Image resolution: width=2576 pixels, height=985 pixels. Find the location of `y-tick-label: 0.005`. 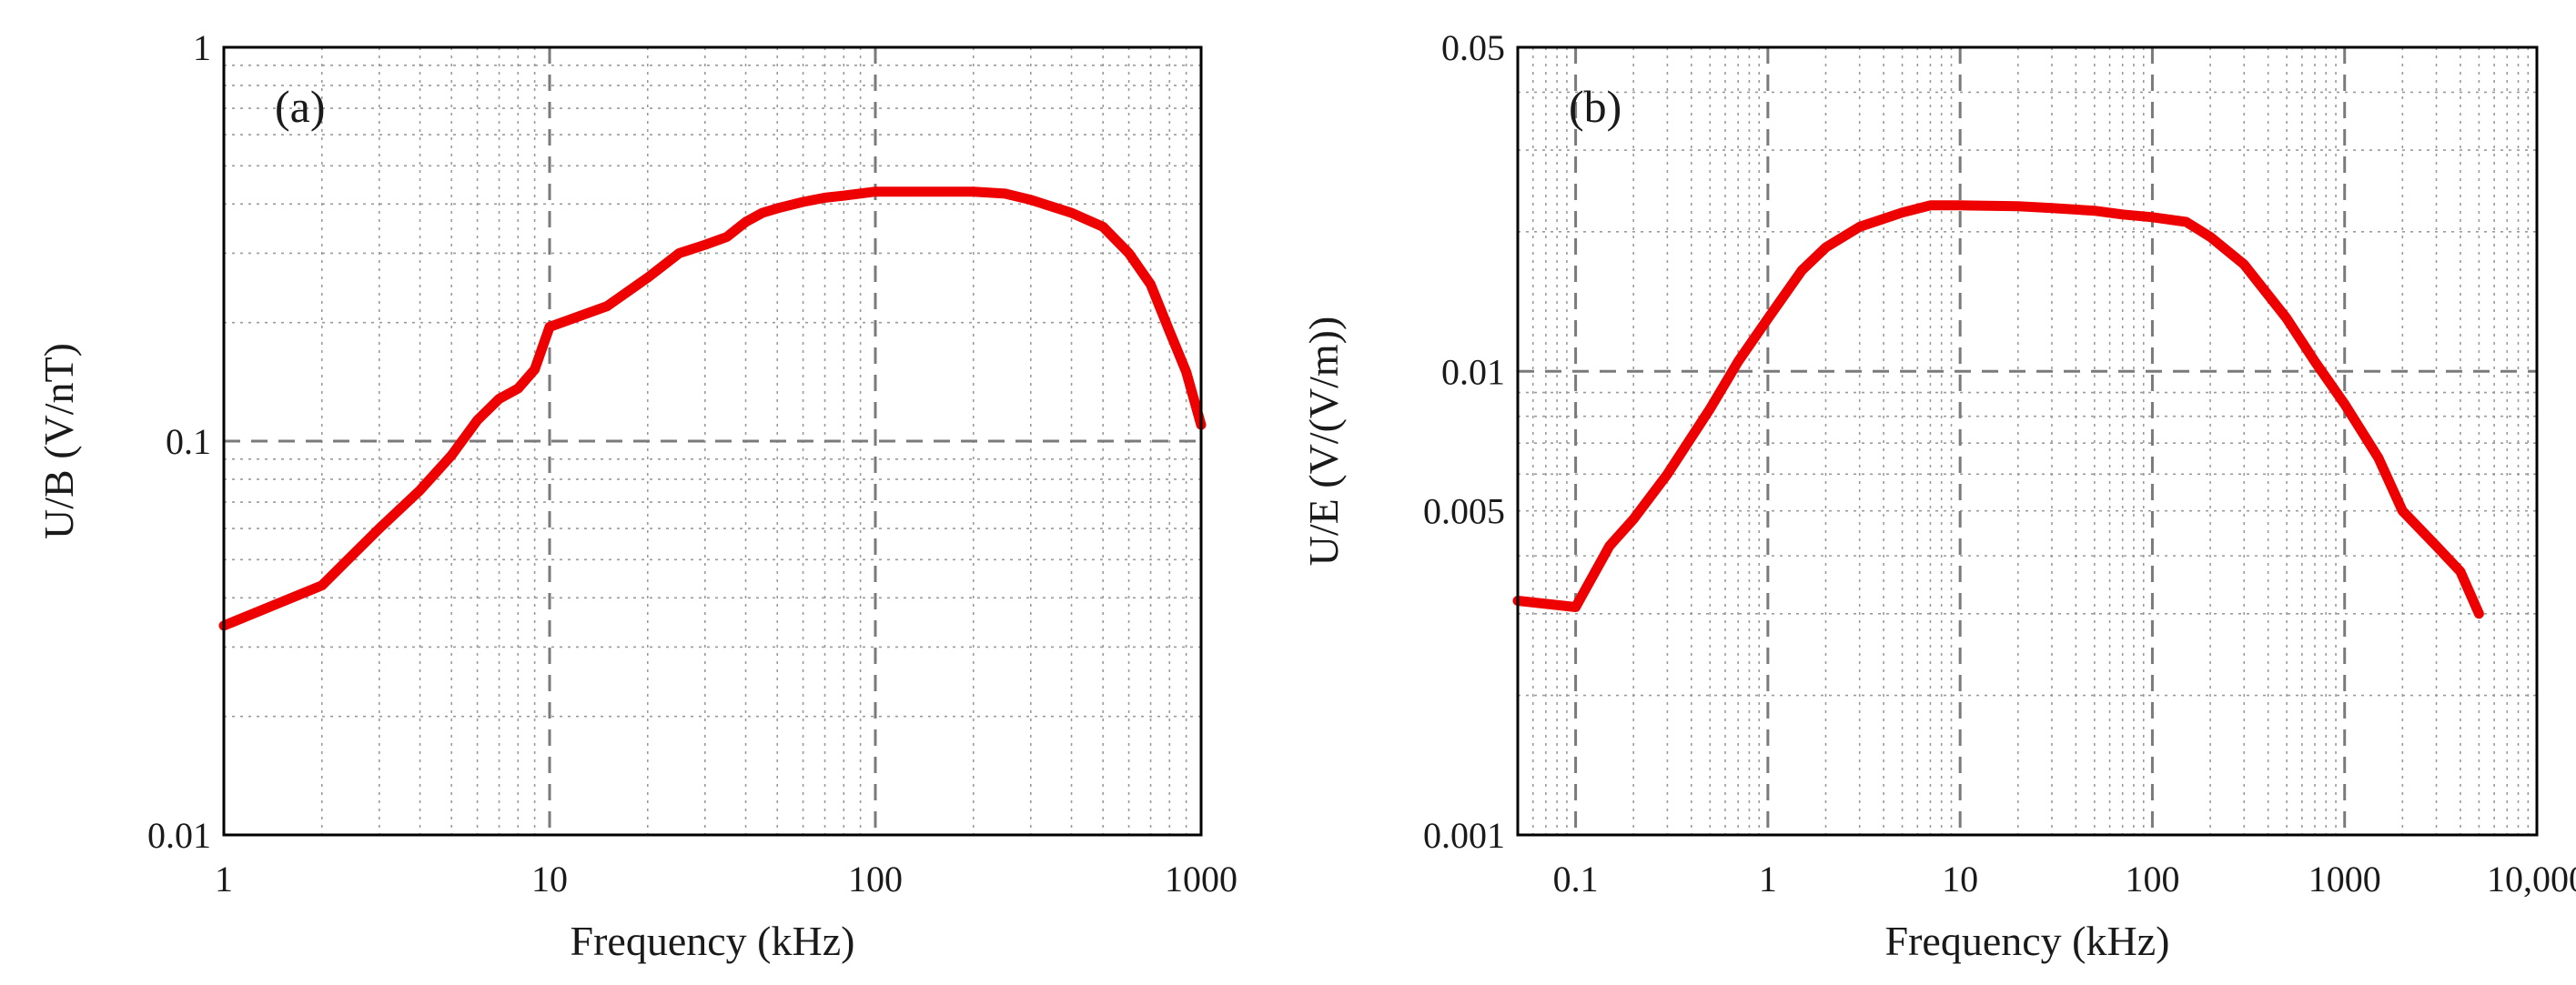

y-tick-label: 0.005 is located at coordinates (1464, 511).